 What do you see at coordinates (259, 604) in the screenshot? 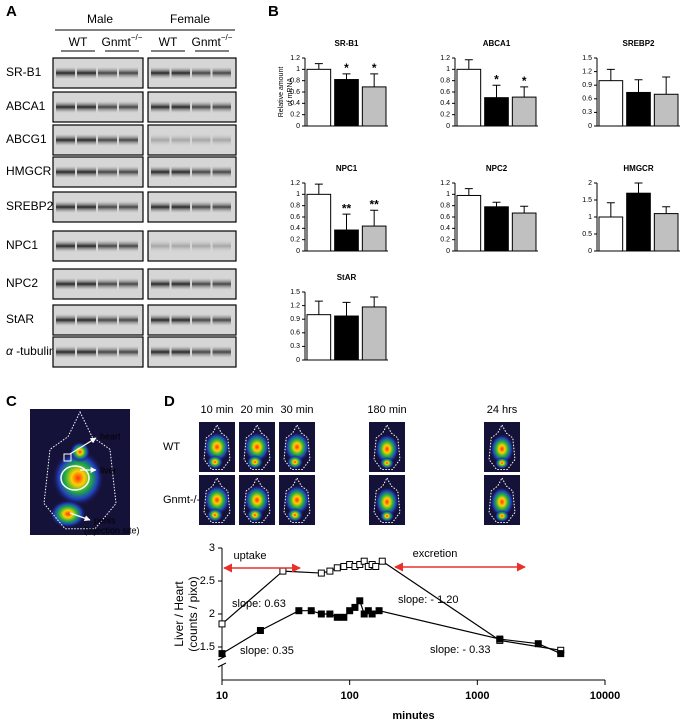
I see `annotation: slope: 0.63` at bounding box center [259, 604].